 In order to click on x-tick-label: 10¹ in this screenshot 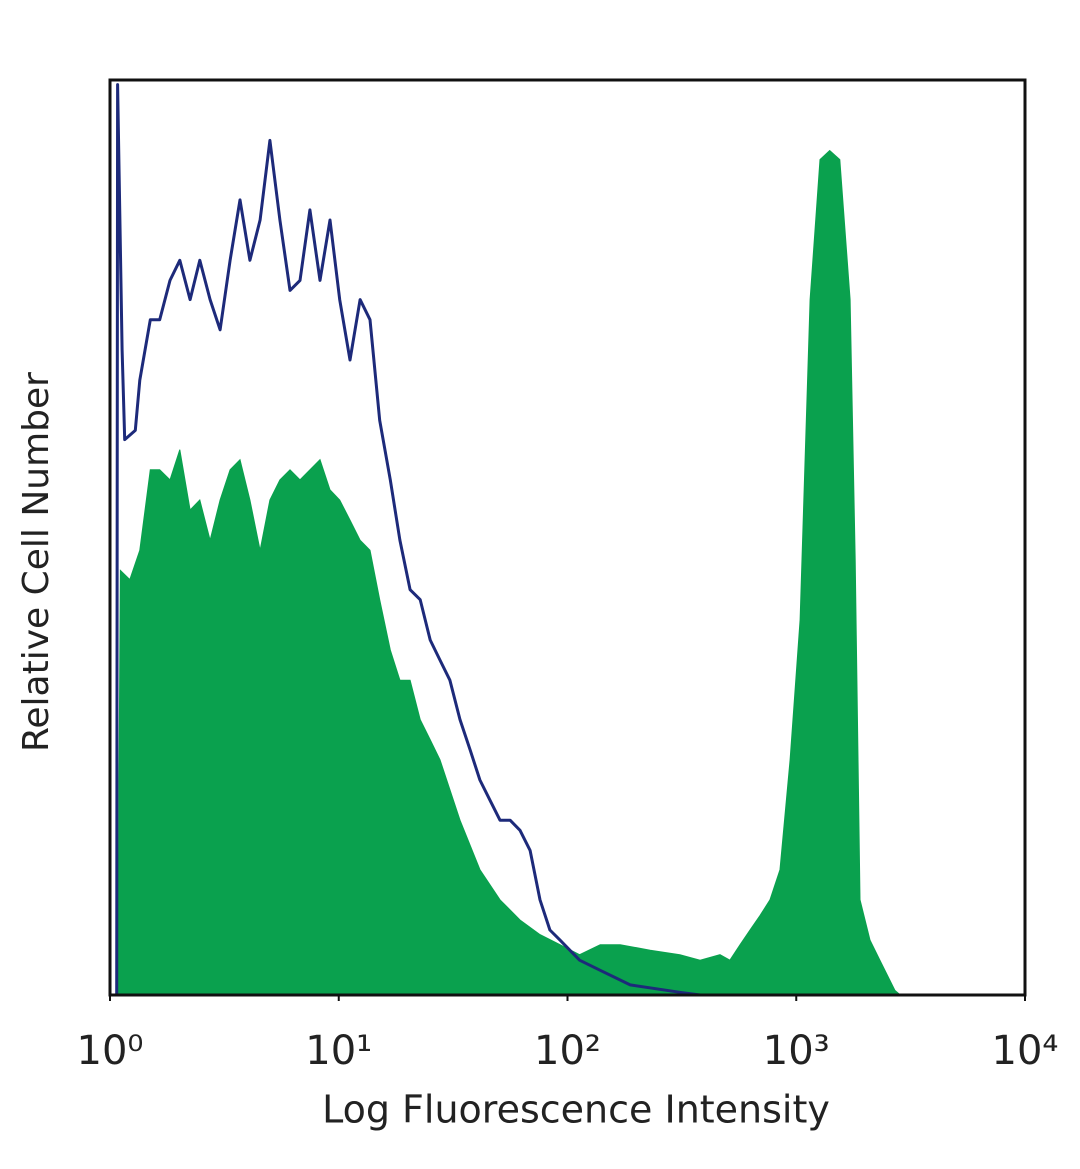, I will do `click(338, 1051)`.